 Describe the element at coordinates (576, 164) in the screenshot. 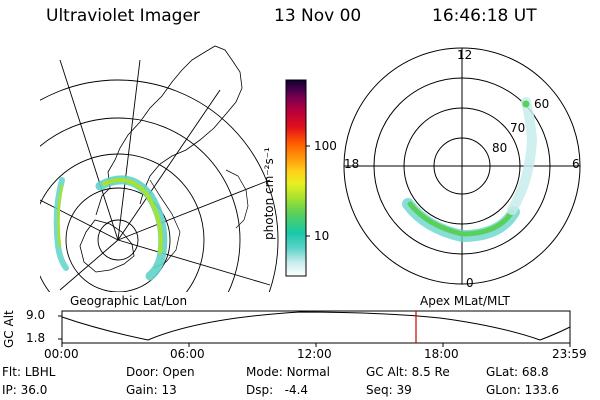

I see `mlt-label-6: 6` at that location.